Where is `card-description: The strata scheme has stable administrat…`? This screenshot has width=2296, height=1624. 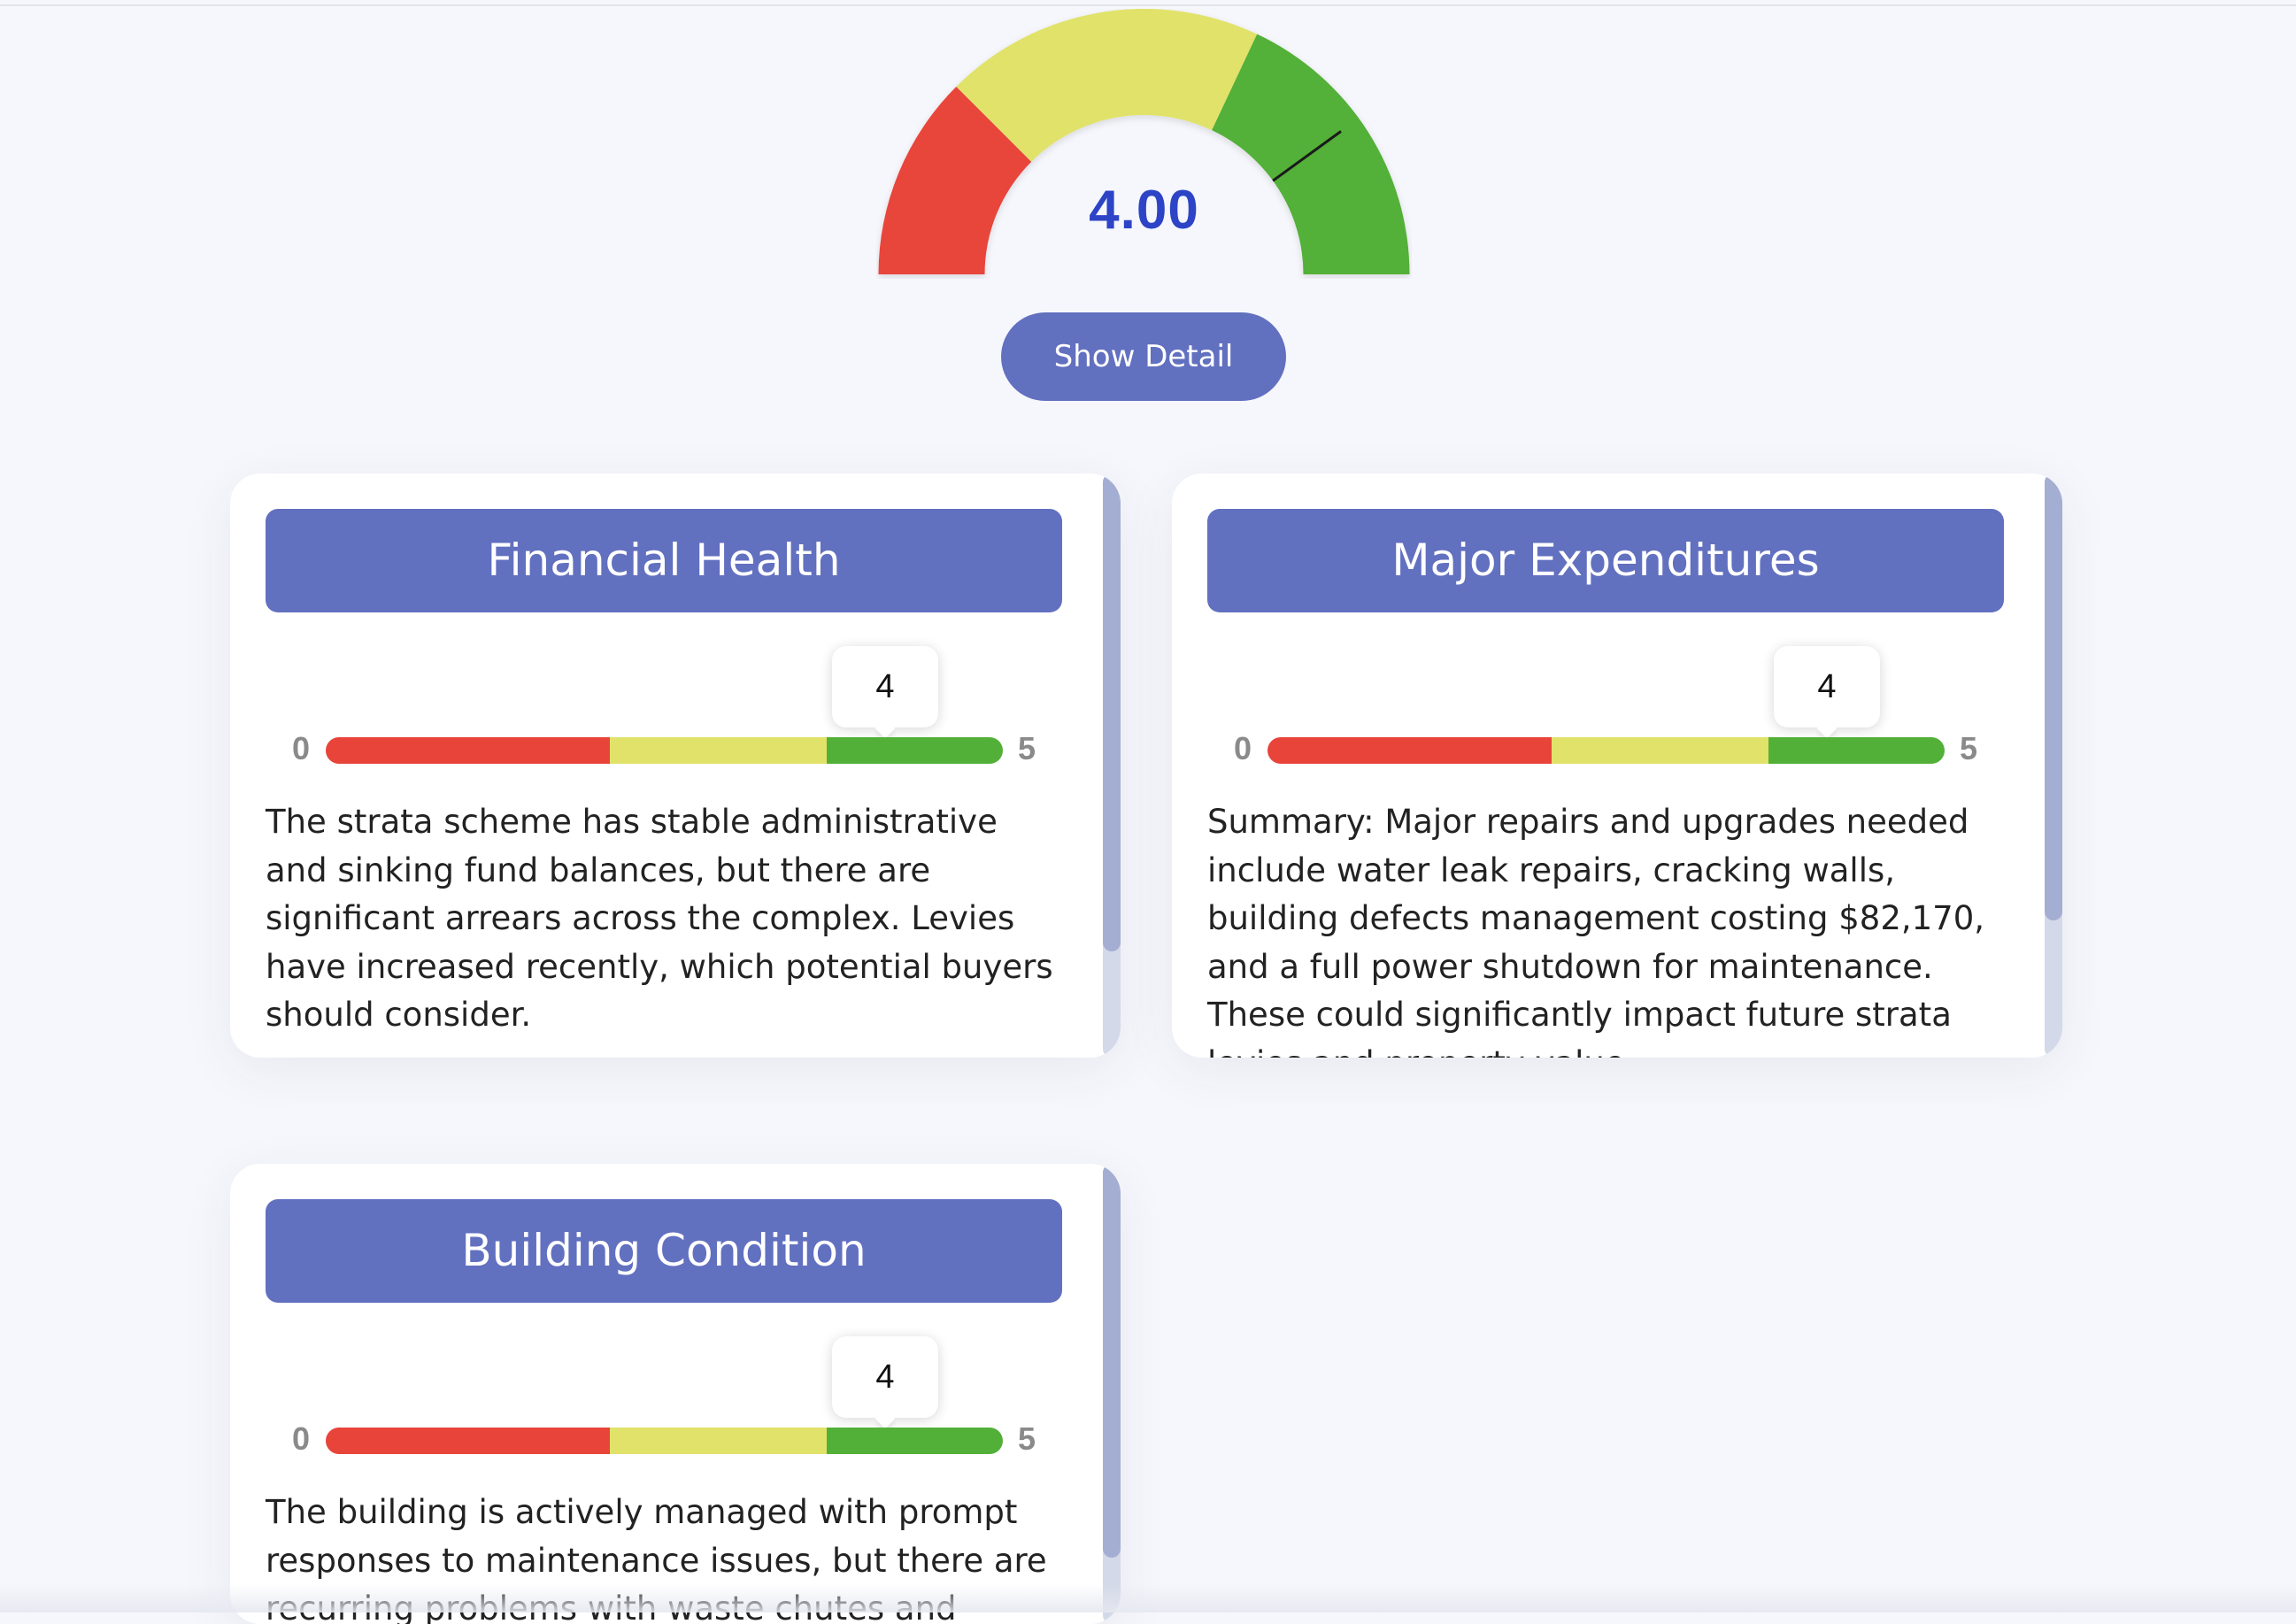 card-description: The strata scheme has stable administrat… is located at coordinates (659, 919).